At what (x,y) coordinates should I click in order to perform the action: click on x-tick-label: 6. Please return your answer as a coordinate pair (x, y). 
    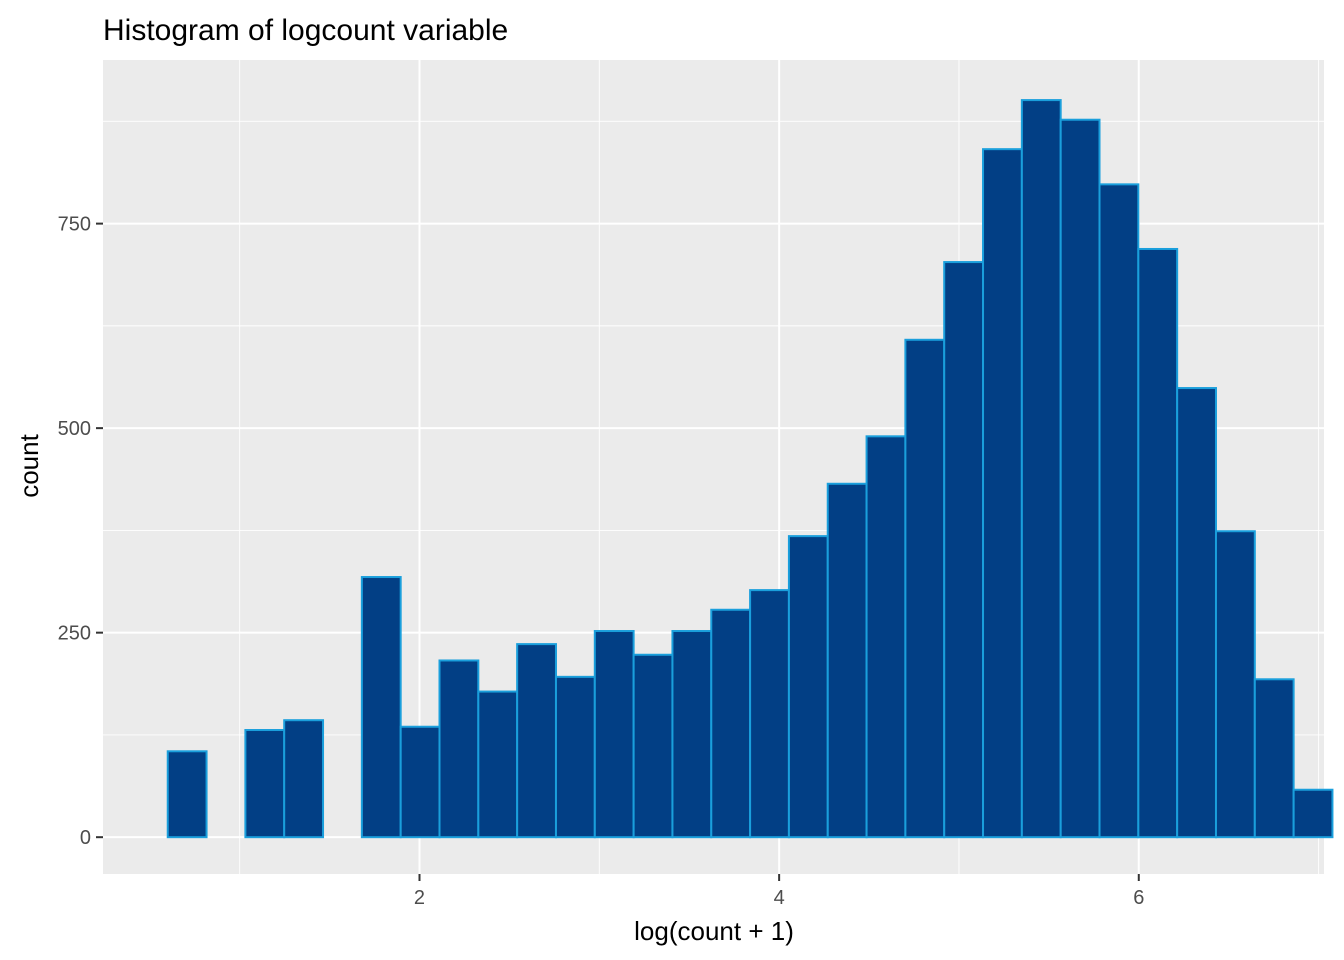
    Looking at the image, I should click on (1138, 898).